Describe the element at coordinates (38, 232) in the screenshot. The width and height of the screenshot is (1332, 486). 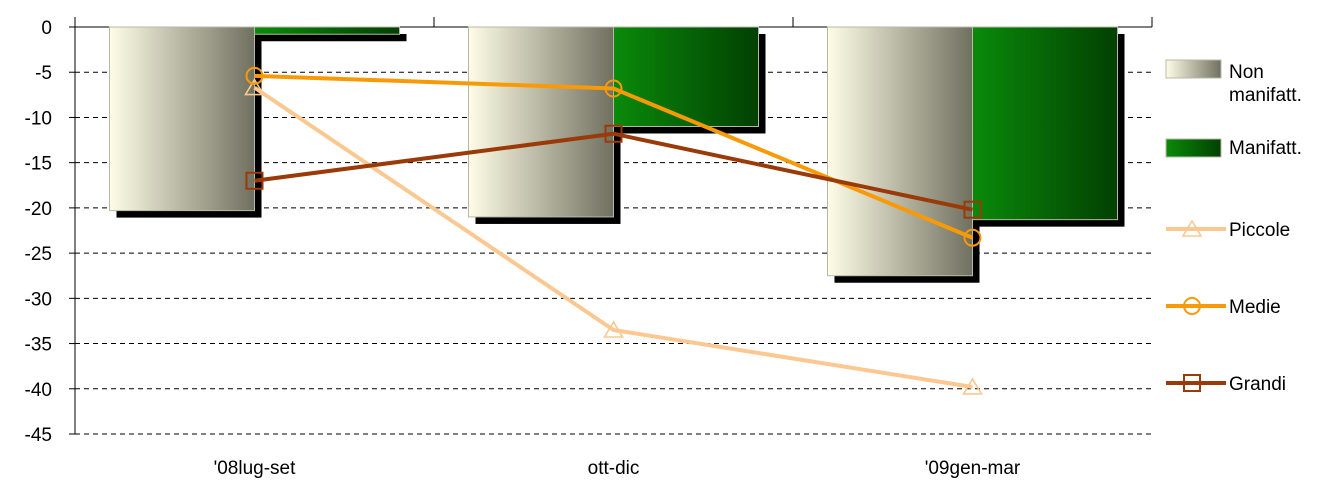
I see `y-tick-labels: 0 -5 -10 -15 -20 -25 -30 -35 -40 -45` at that location.